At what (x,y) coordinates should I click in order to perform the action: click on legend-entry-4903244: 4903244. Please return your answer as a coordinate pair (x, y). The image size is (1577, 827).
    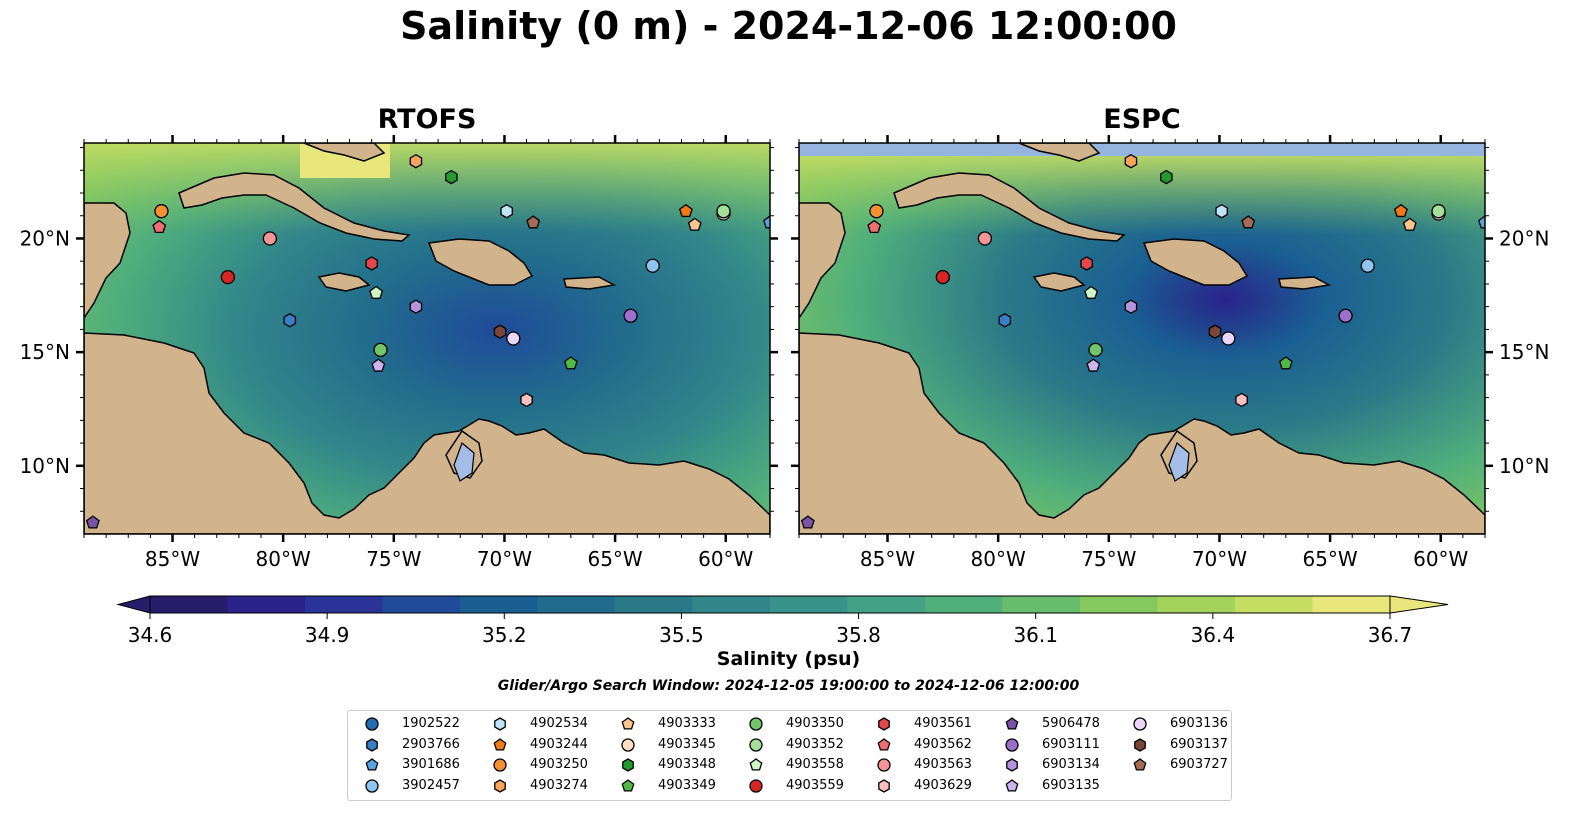
    Looking at the image, I should click on (552, 745).